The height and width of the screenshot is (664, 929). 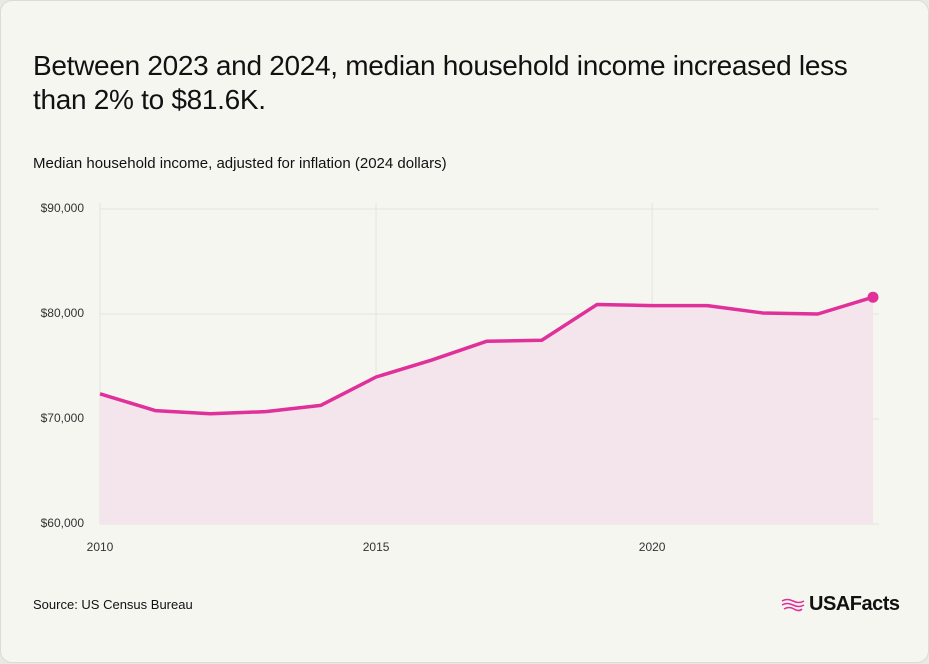 I want to click on logo-text: USAFacts, so click(x=854, y=604).